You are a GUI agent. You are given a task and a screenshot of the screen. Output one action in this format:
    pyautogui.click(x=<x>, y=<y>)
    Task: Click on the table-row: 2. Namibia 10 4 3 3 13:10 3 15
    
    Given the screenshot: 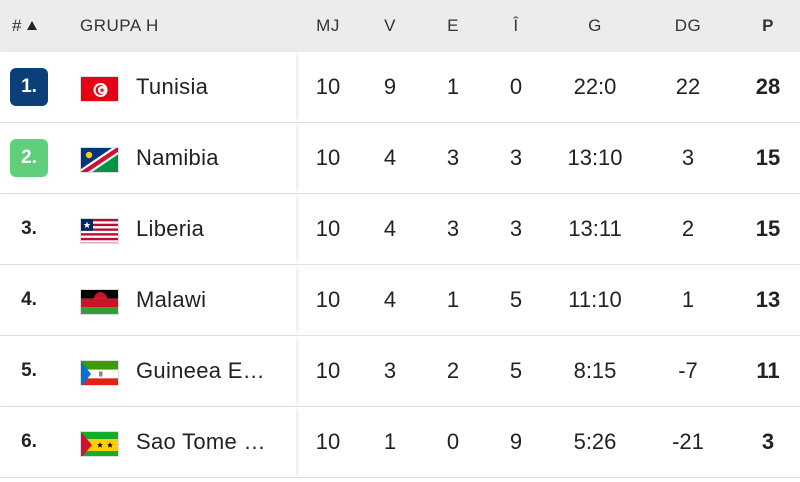 What is the action you would take?
    pyautogui.click(x=400, y=158)
    